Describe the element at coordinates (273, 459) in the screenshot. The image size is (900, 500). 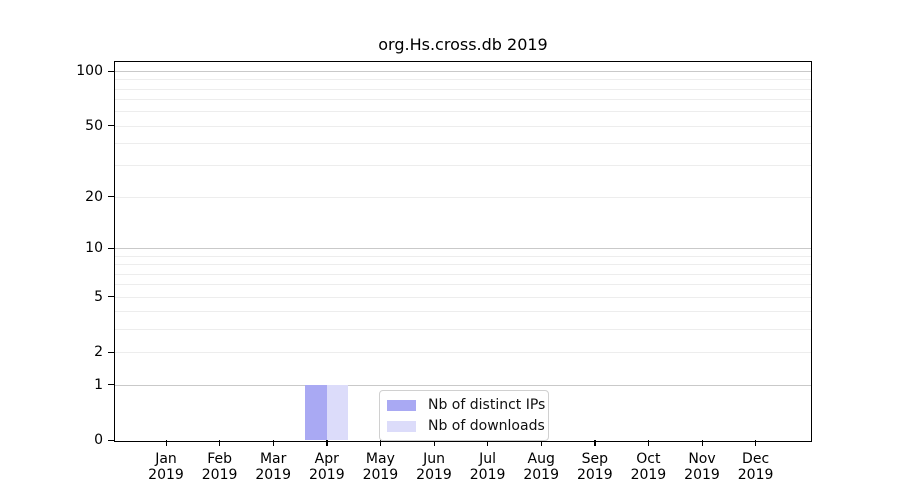
I see `x-label-month: Mar` at that location.